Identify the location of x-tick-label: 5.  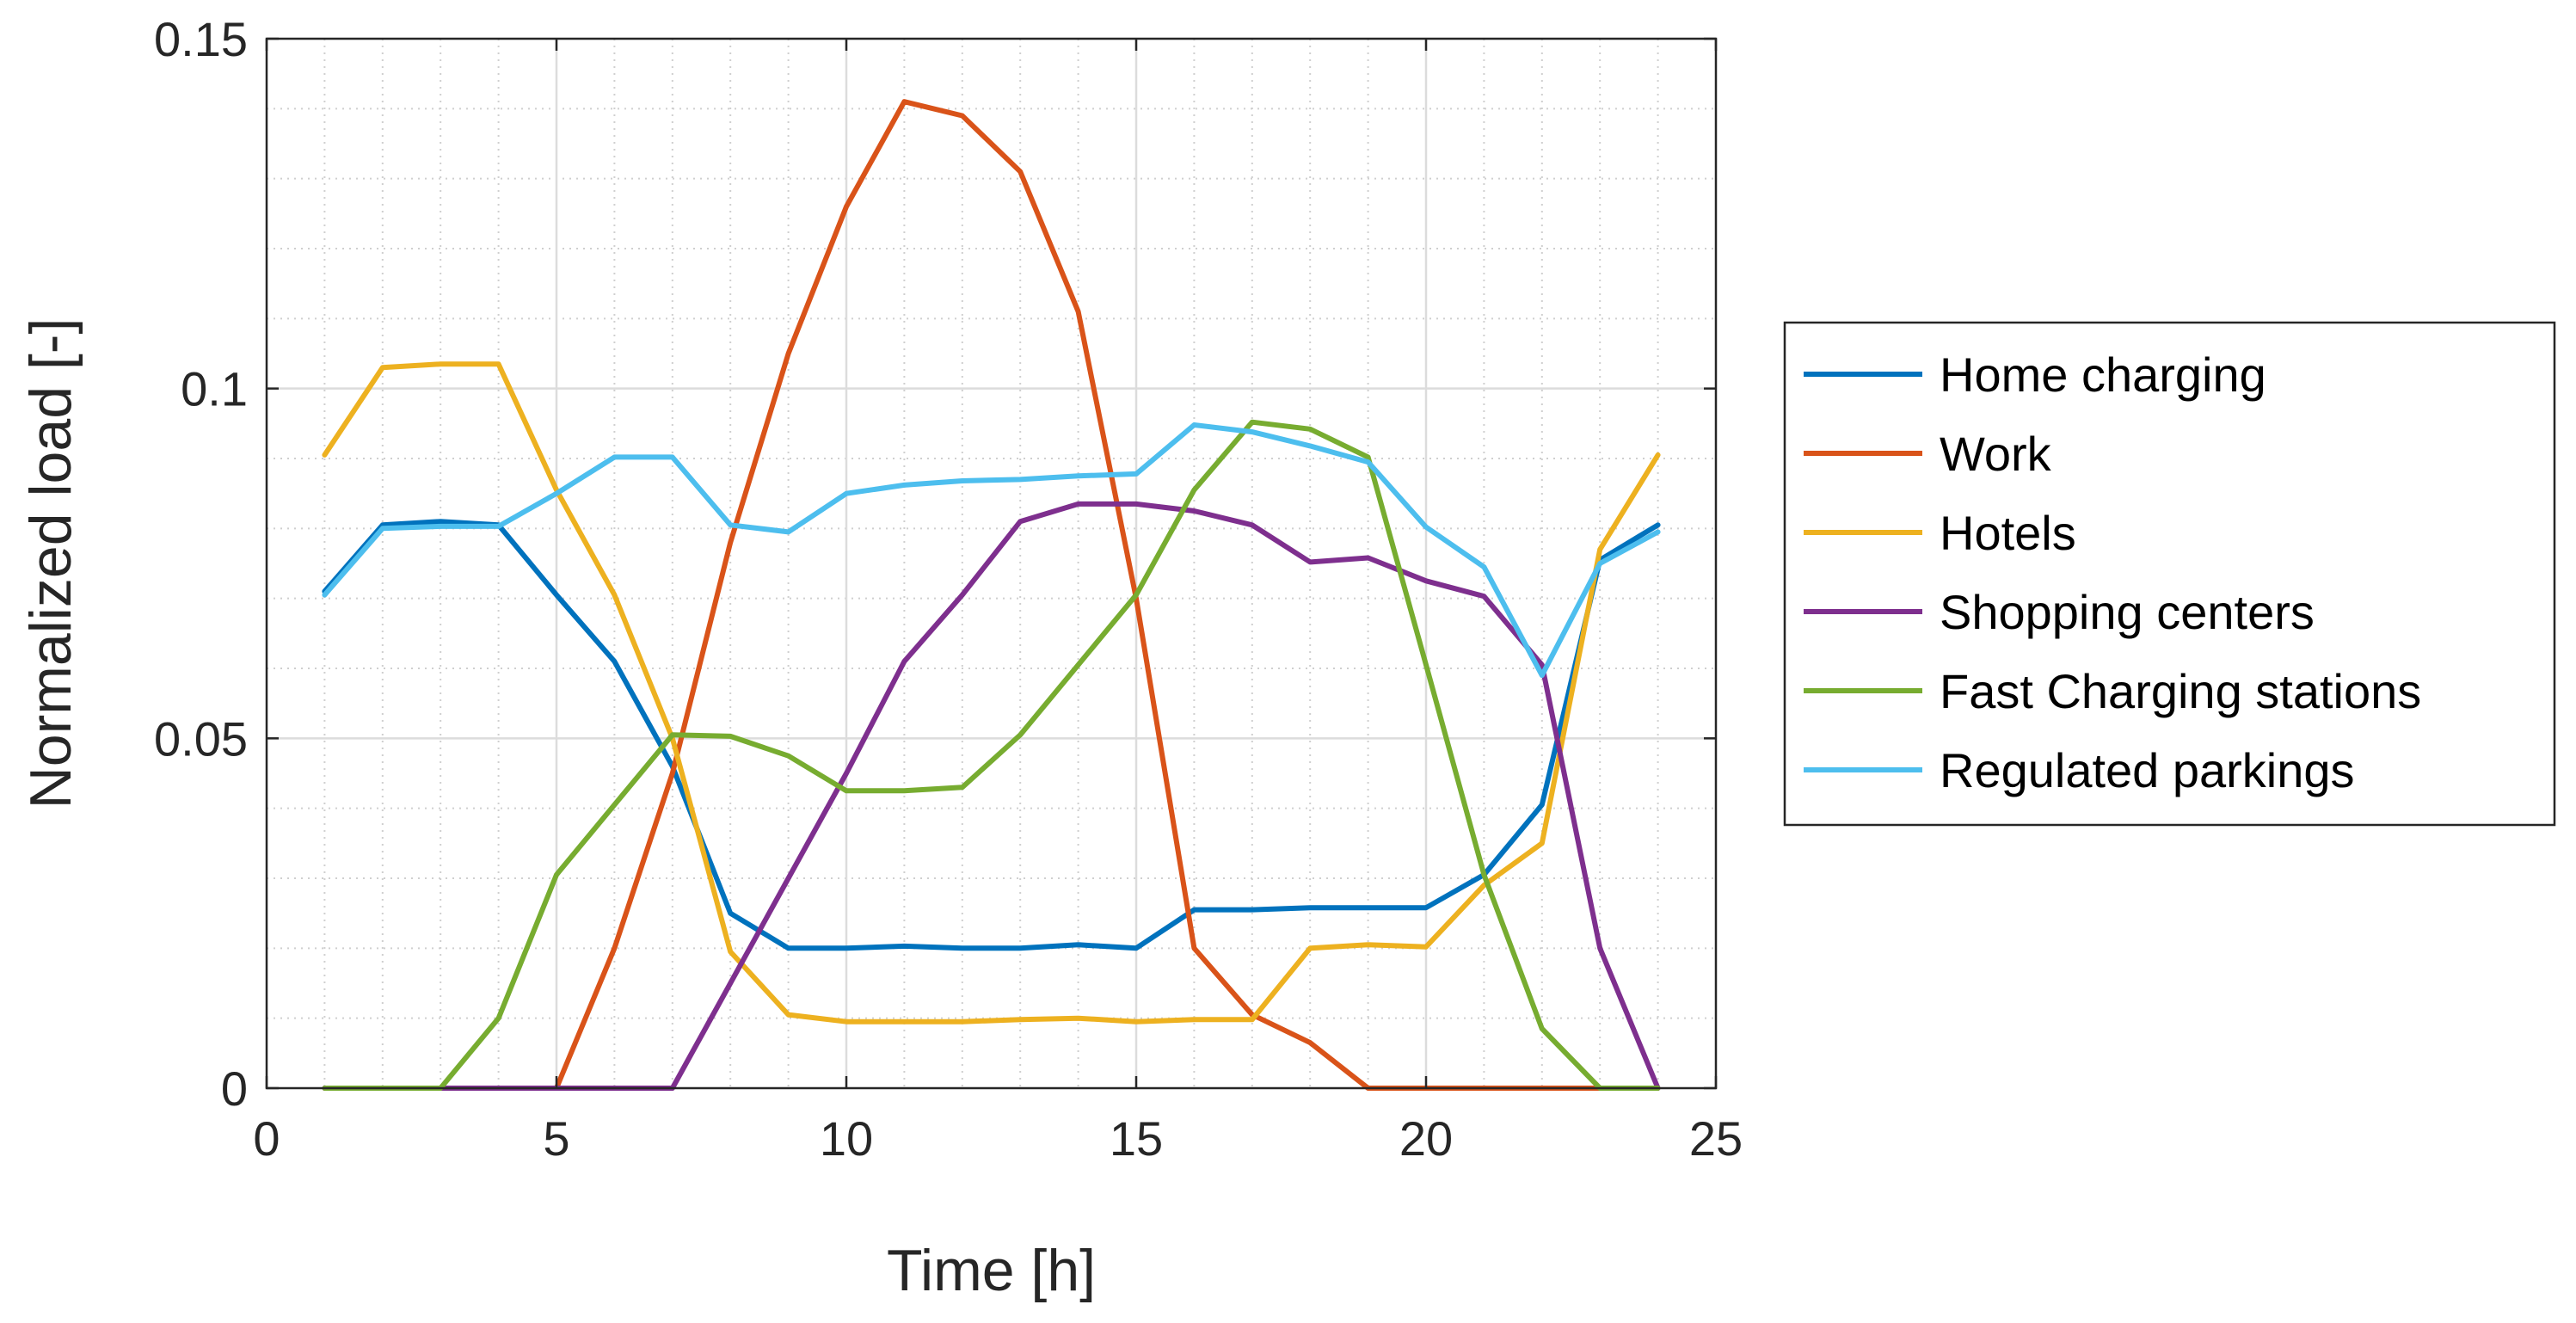
(556, 1138).